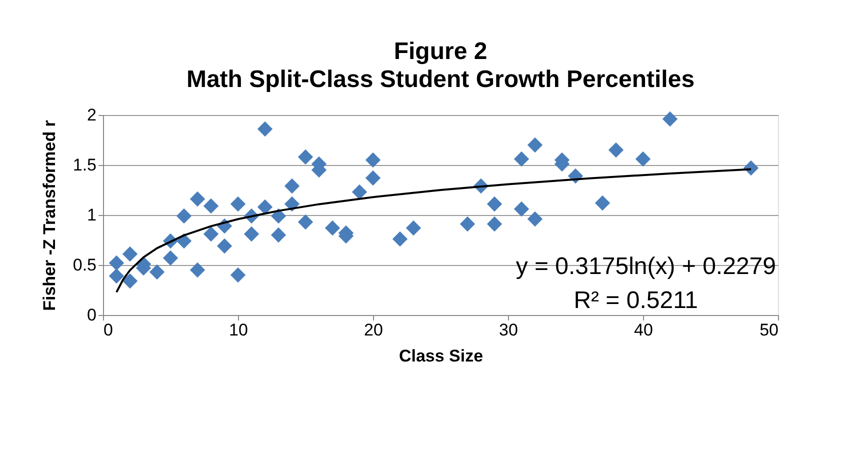 The width and height of the screenshot is (847, 460). What do you see at coordinates (238, 330) in the screenshot?
I see `x-tick-label: 10` at bounding box center [238, 330].